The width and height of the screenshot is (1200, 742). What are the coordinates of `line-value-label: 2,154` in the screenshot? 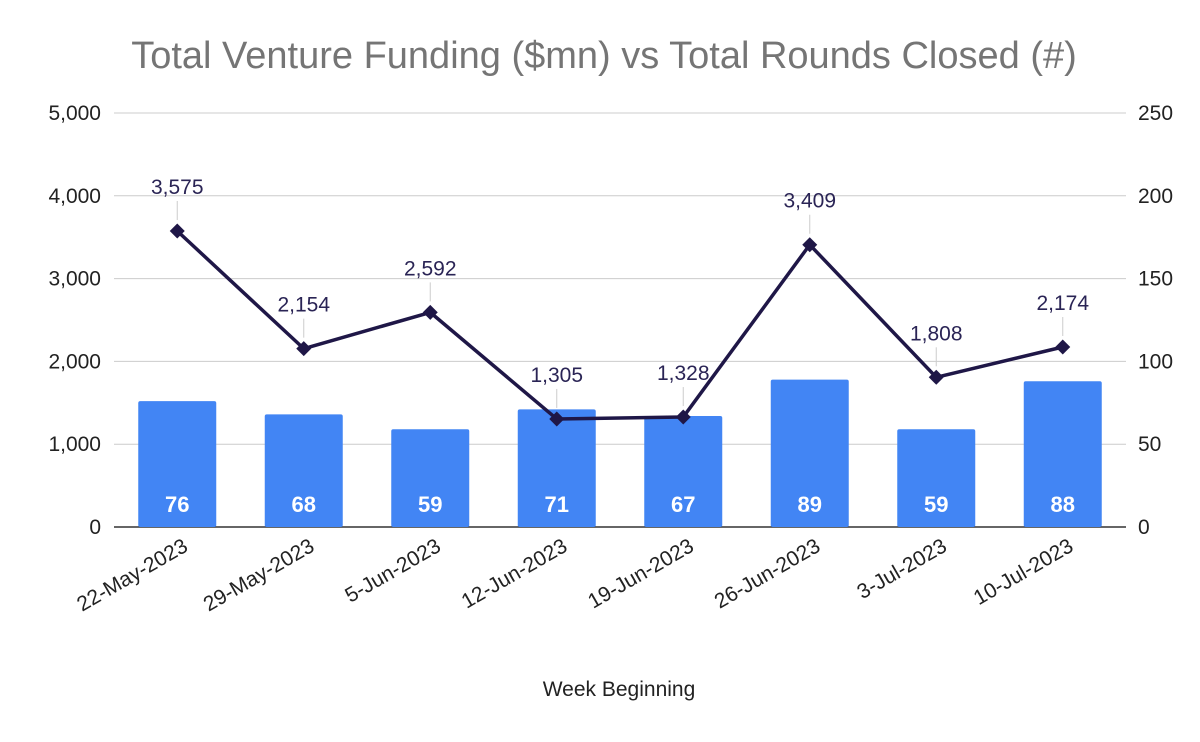 It's located at (303, 305).